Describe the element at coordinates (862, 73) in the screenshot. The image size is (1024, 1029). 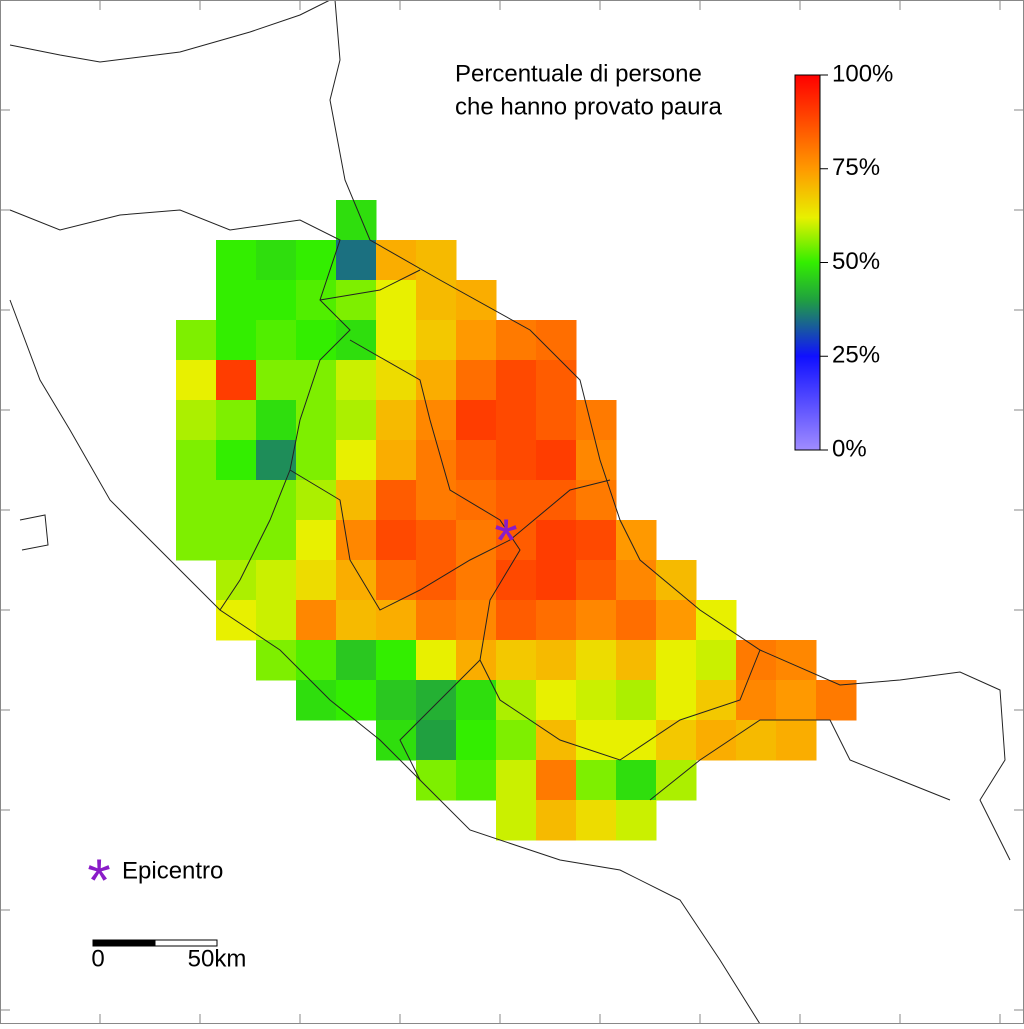
I see `colorbar-tick-label: 100%` at that location.